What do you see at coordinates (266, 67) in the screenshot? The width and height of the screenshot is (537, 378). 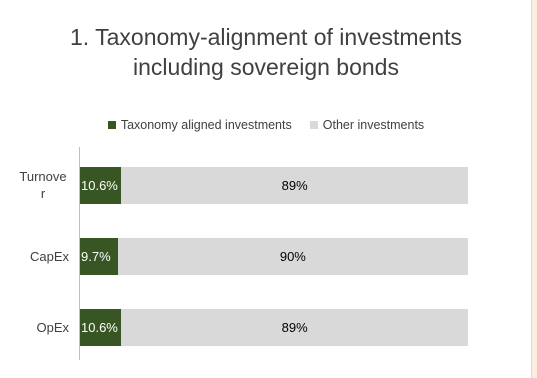 I see `chart-title-line-2: including sovereign bonds` at bounding box center [266, 67].